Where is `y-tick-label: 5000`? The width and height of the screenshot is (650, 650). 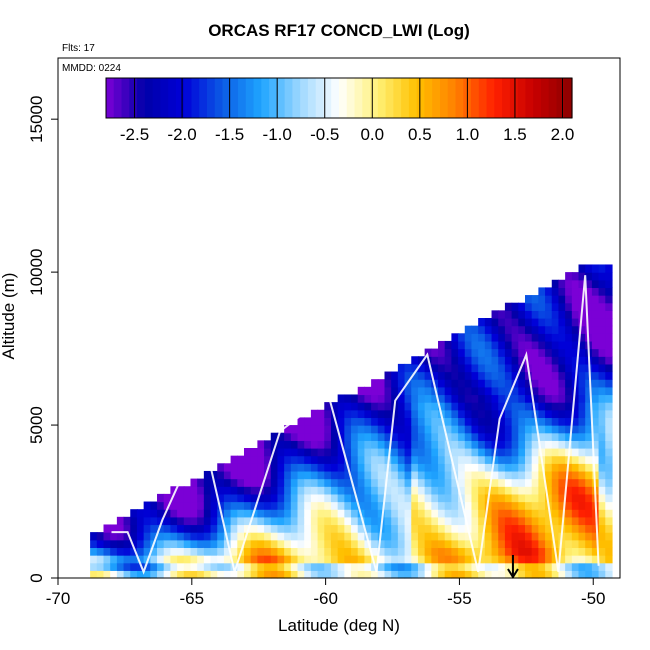
y-tick-label: 5000 is located at coordinates (36, 425).